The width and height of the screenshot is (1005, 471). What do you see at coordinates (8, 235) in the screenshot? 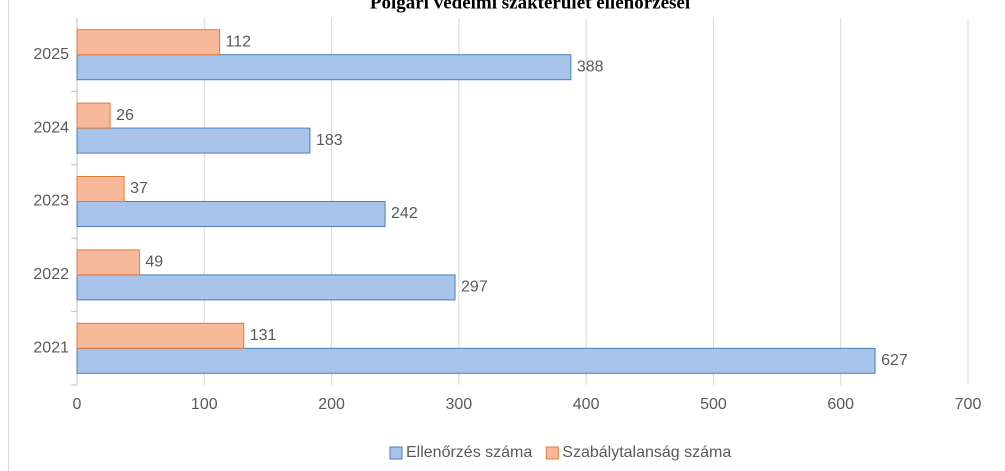
I see `chart-border` at bounding box center [8, 235].